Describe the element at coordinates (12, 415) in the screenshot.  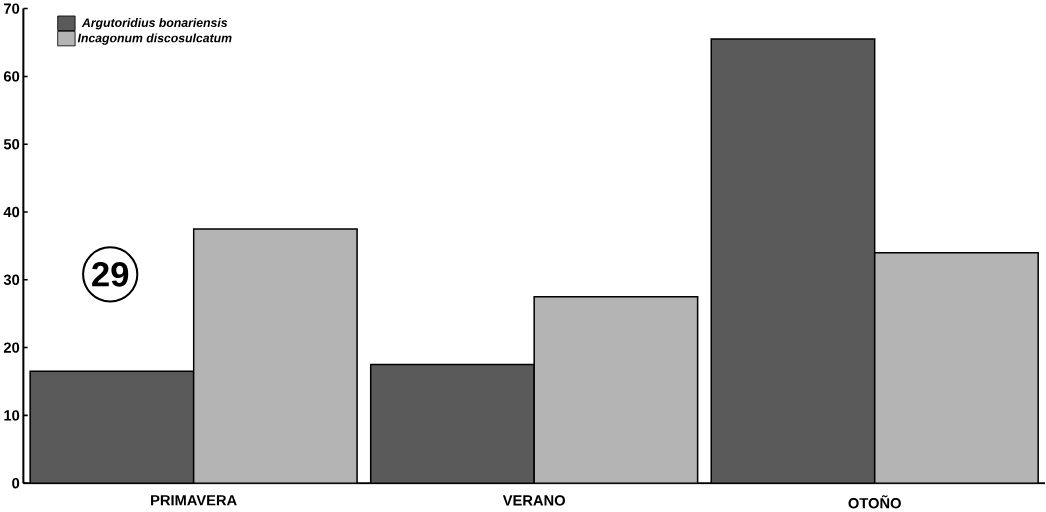
I see `y-tick-label: 10` at that location.